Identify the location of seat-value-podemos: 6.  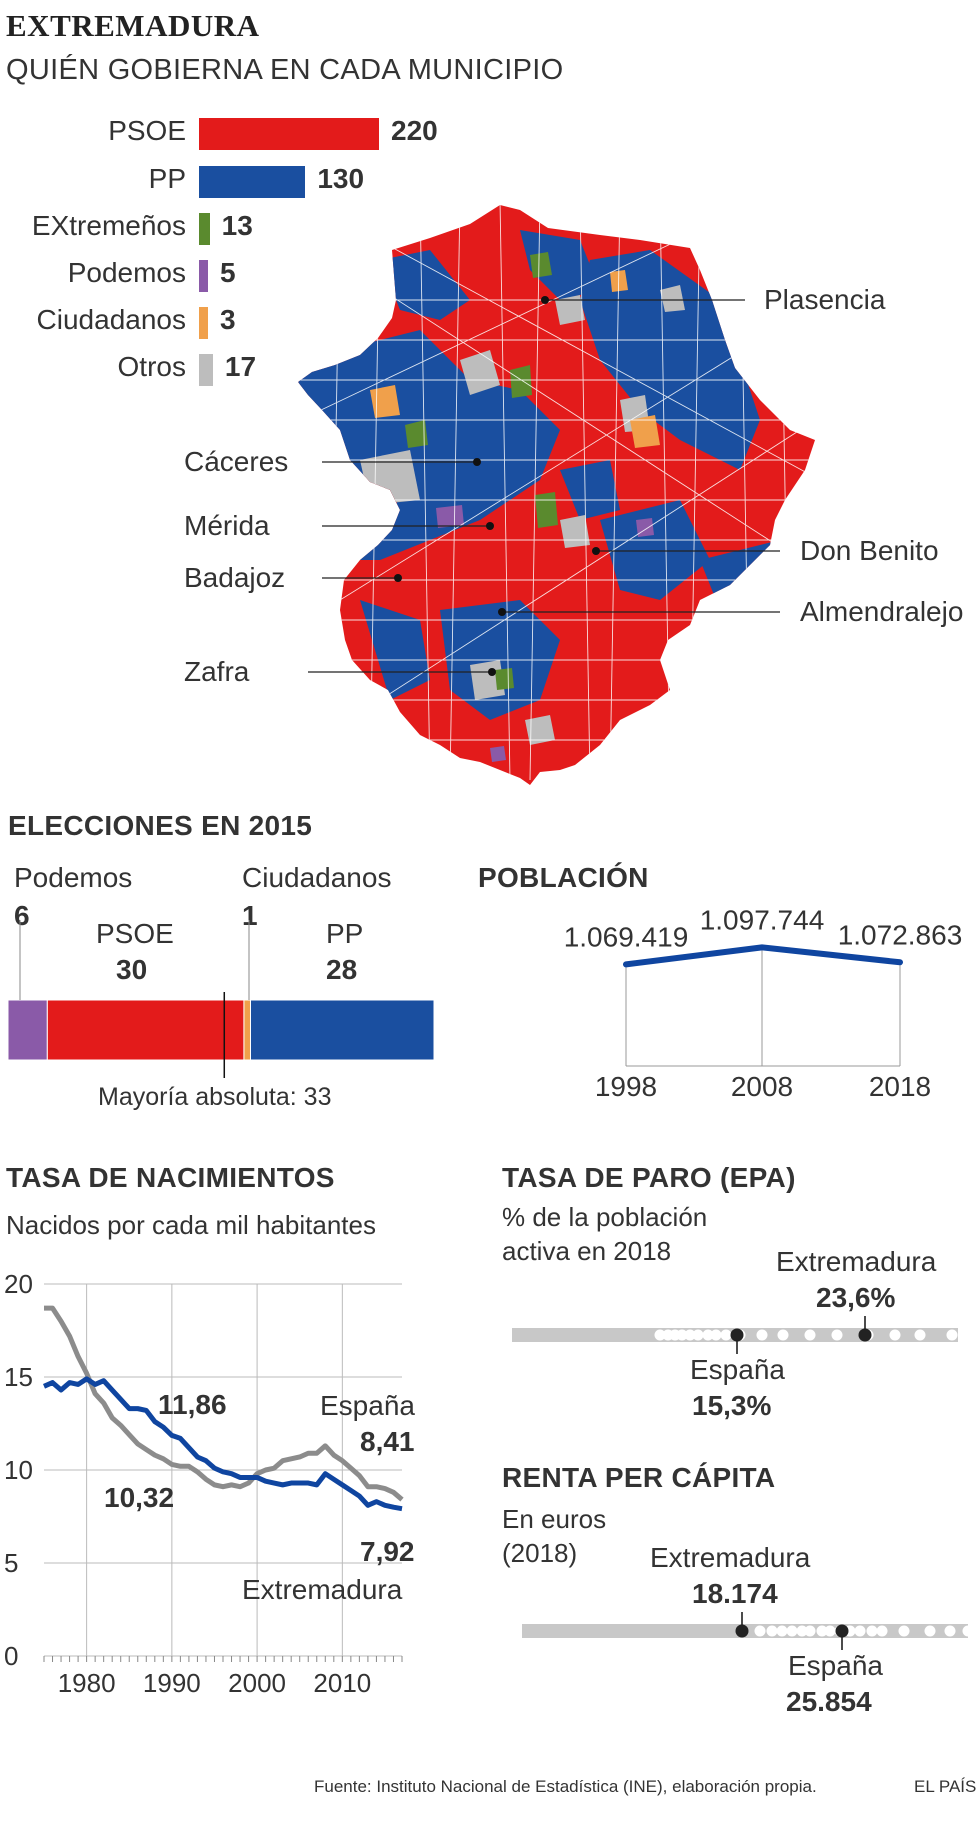
(22, 915).